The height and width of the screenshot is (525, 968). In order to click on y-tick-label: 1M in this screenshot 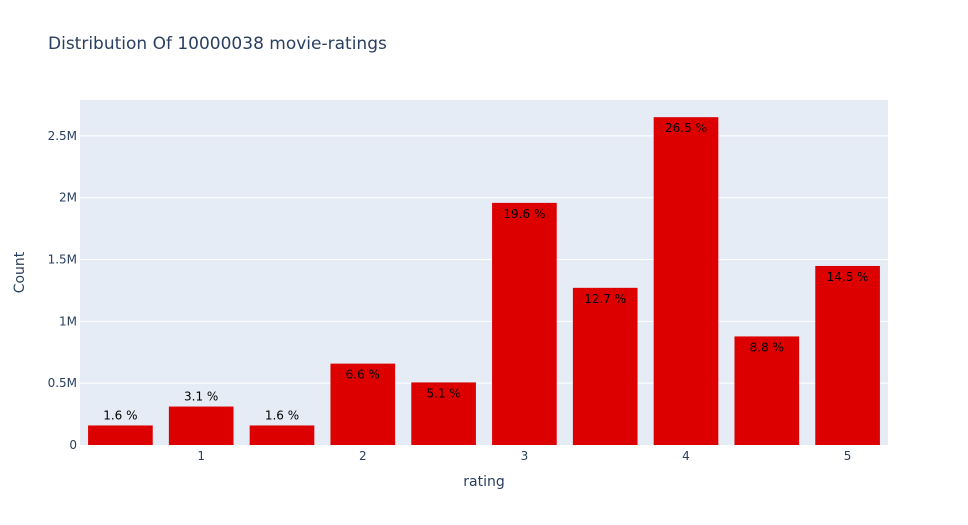, I will do `click(68, 321)`.